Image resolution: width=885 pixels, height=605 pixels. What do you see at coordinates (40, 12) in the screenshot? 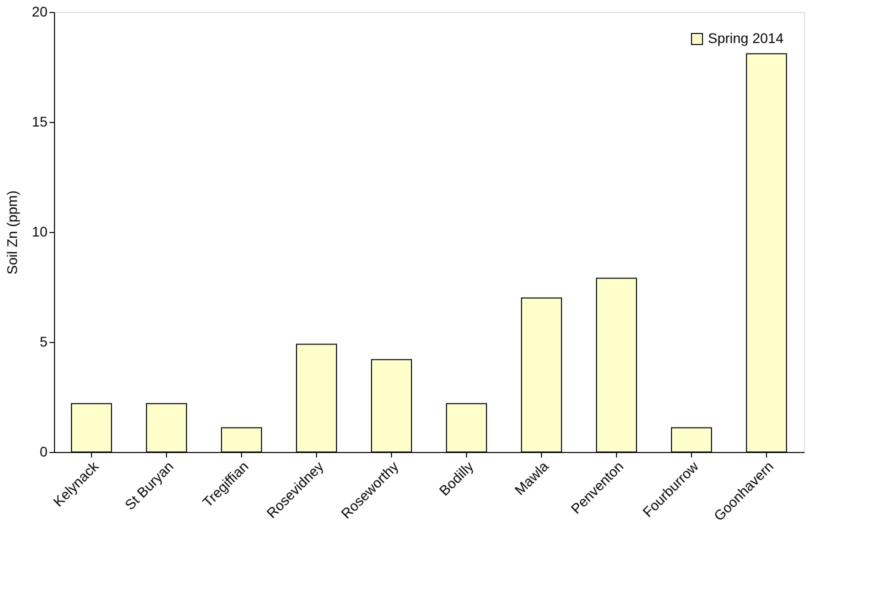
I see `y-tick-label: 20` at bounding box center [40, 12].